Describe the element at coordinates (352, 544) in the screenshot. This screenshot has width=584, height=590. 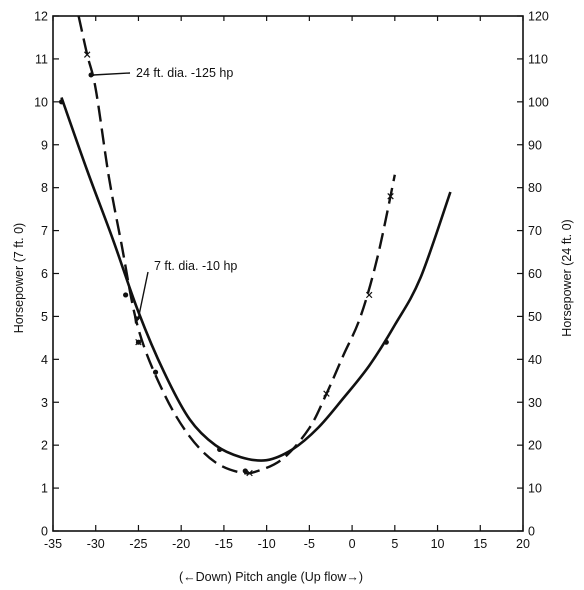
I see `x-tick-label: 0` at that location.